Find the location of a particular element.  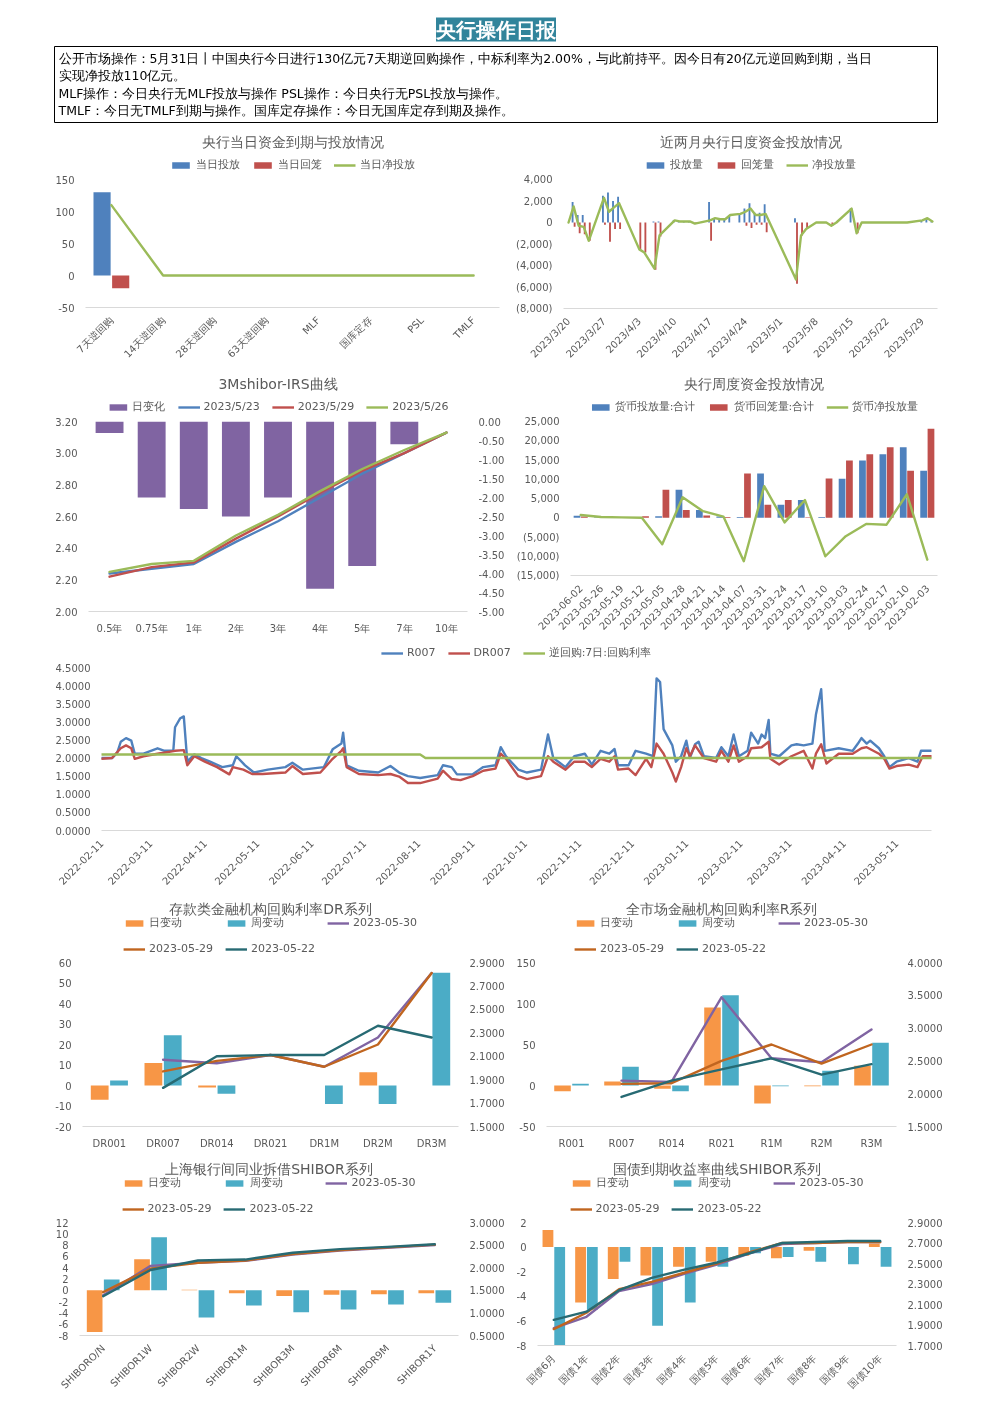

y2-tick-label: 4.0000 is located at coordinates (925, 963).